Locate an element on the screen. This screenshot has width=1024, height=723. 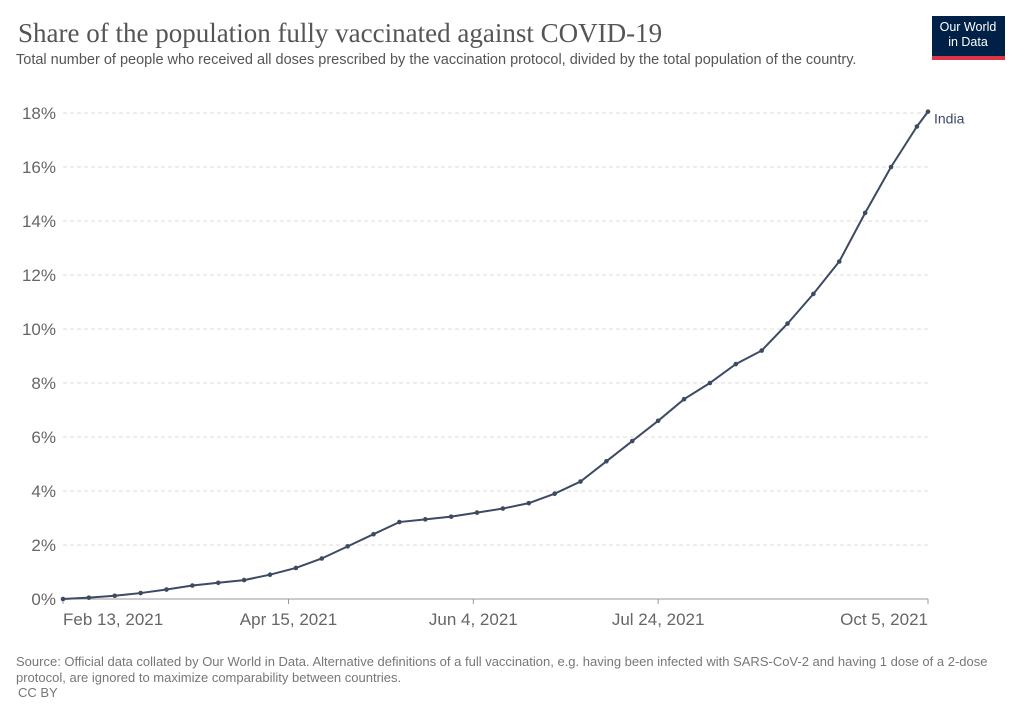
logo-stripe is located at coordinates (968, 58).